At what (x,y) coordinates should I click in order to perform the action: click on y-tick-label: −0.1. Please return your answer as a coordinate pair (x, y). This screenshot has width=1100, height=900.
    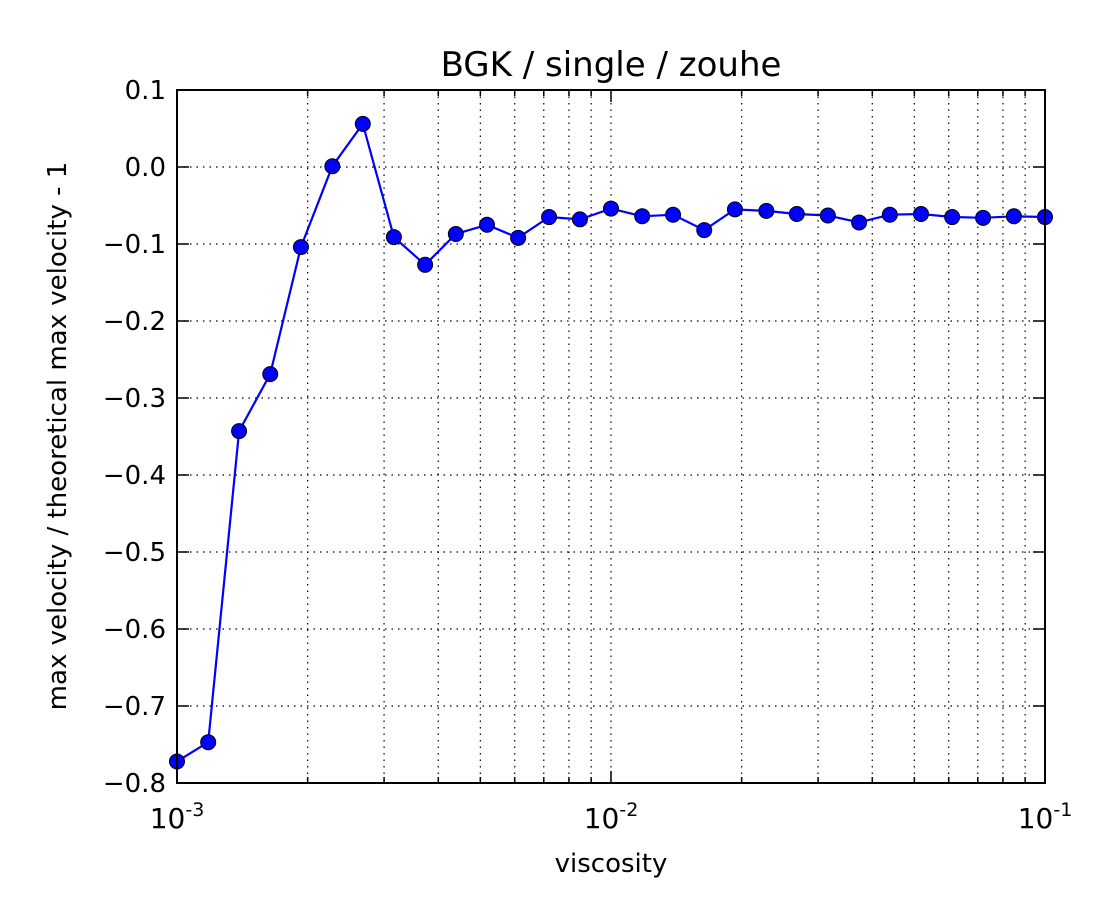
    Looking at the image, I should click on (134, 245).